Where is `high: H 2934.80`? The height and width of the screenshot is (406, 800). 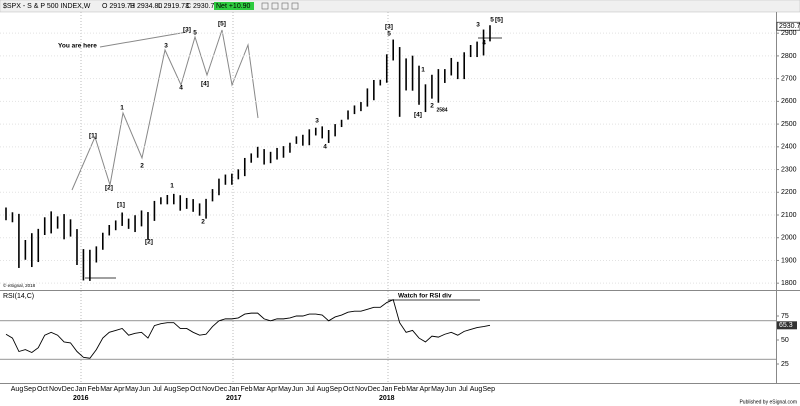
high: H 2934.80 is located at coordinates (146, 6).